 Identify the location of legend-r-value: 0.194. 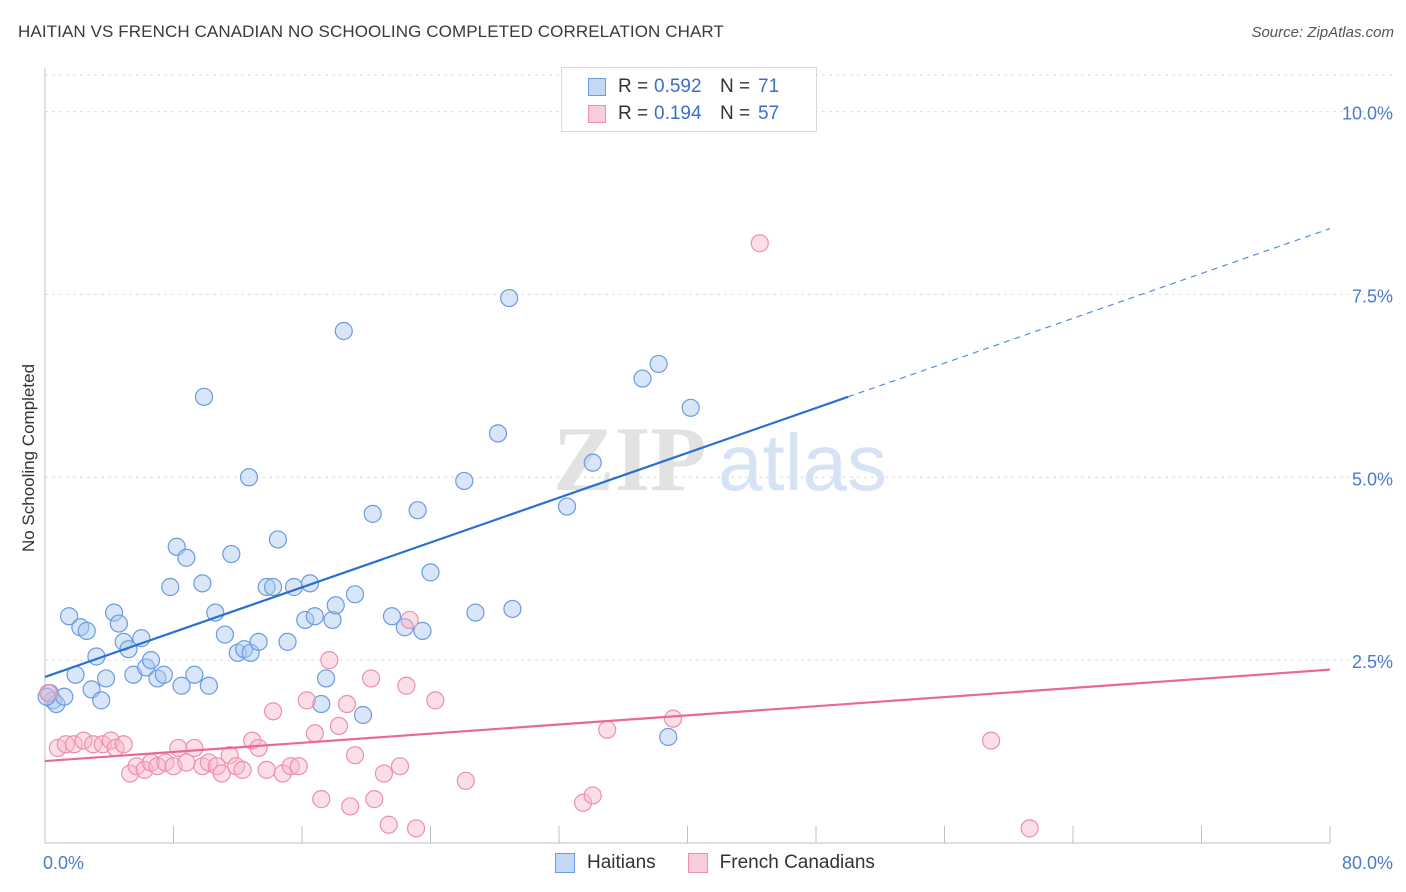
(678, 113).